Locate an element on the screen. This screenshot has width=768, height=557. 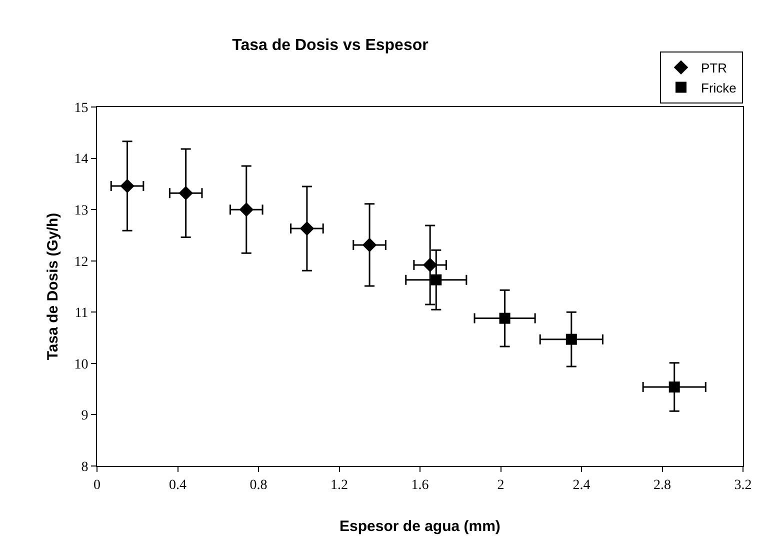
y-tick-label: 11 is located at coordinates (81, 314).